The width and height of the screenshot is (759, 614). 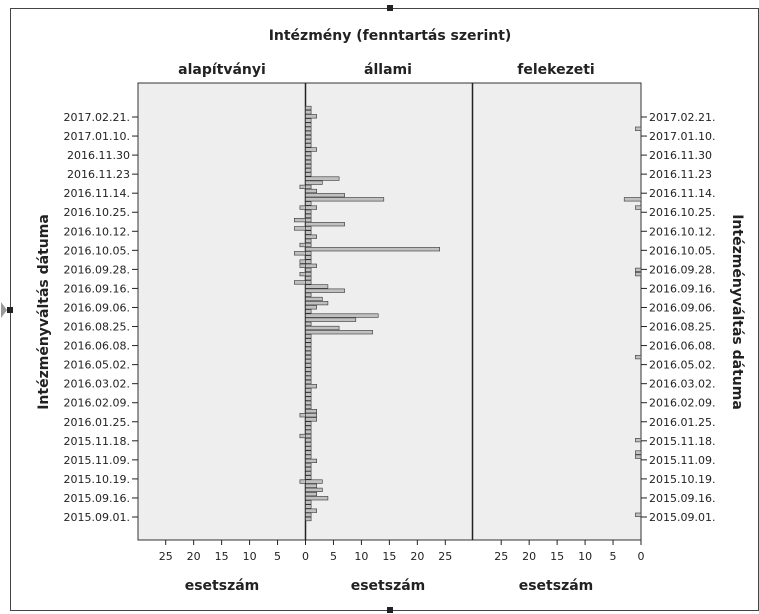 I want to click on y-tick-label-right: 2015.11.09., so click(x=682, y=460).